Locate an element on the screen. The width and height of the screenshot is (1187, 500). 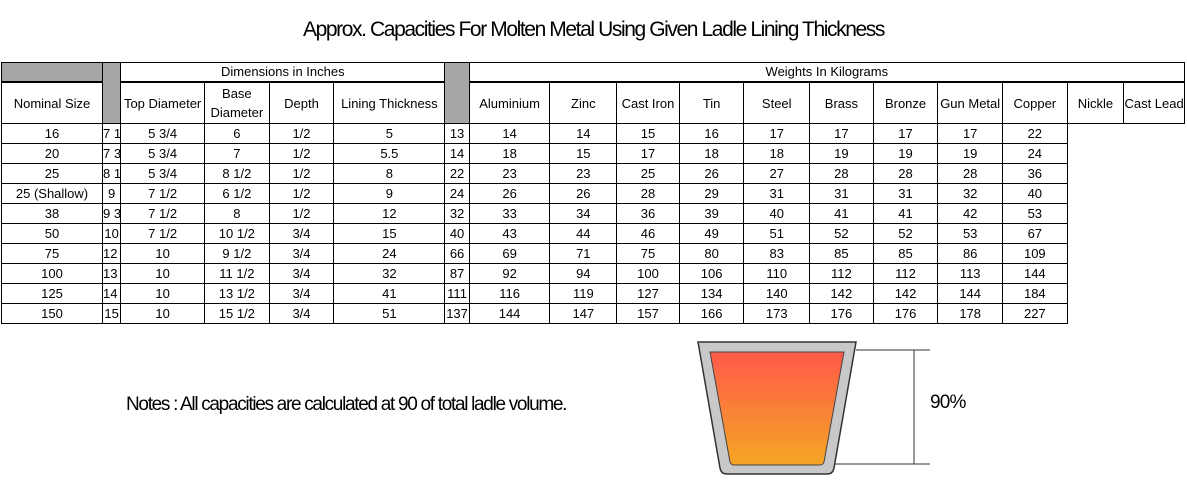
cell-steel: 157 is located at coordinates (648, 313).